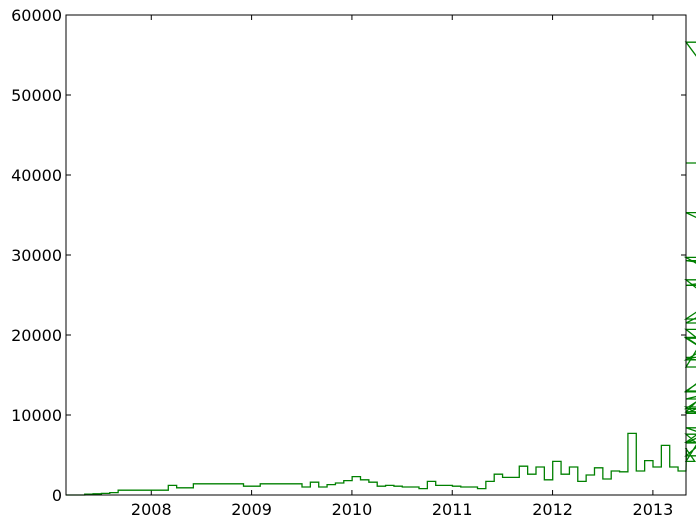  What do you see at coordinates (452, 509) in the screenshot?
I see `x-tick-label: 2011` at bounding box center [452, 509].